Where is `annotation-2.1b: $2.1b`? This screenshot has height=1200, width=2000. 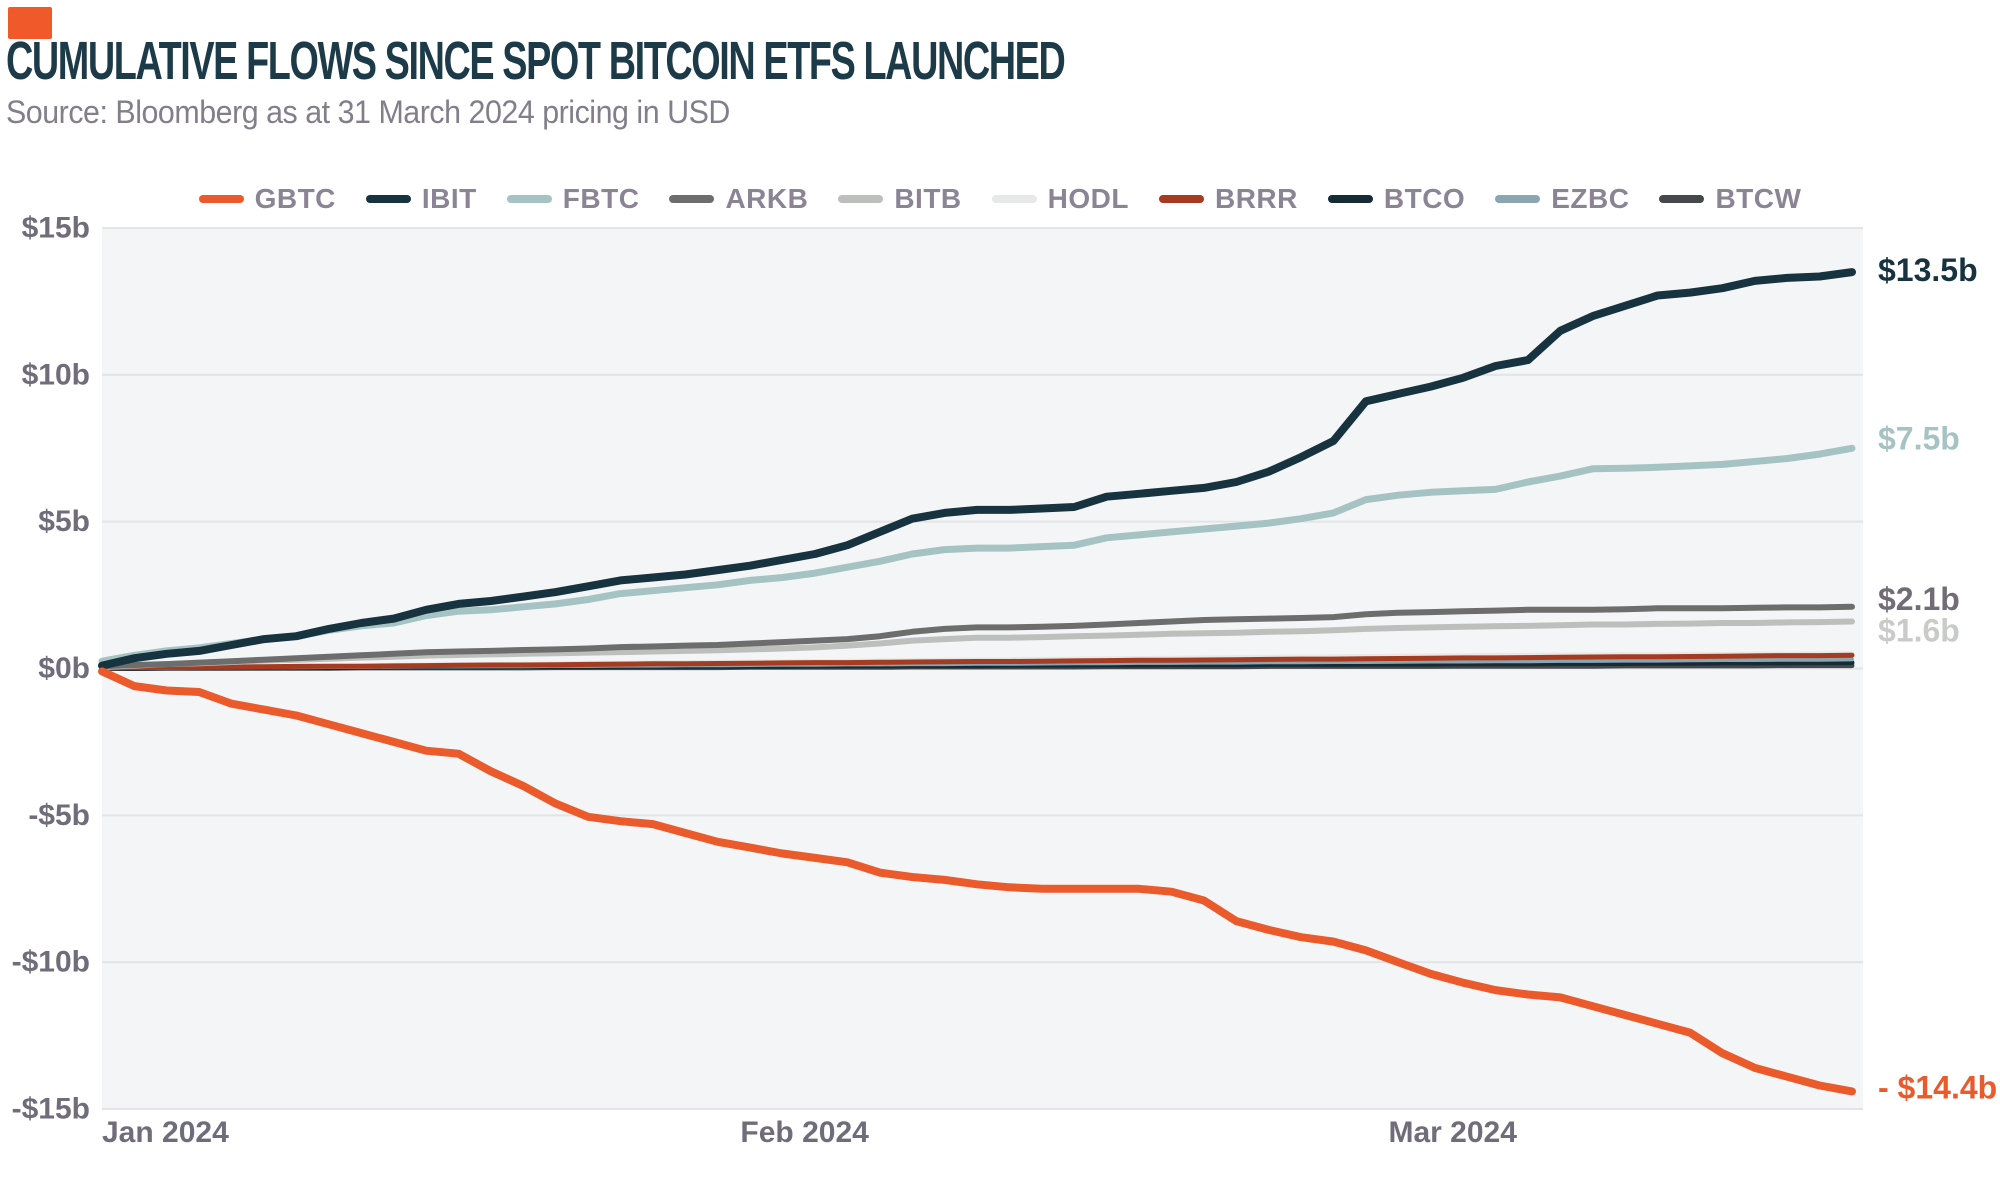 annotation-2.1b: $2.1b is located at coordinates (1919, 599).